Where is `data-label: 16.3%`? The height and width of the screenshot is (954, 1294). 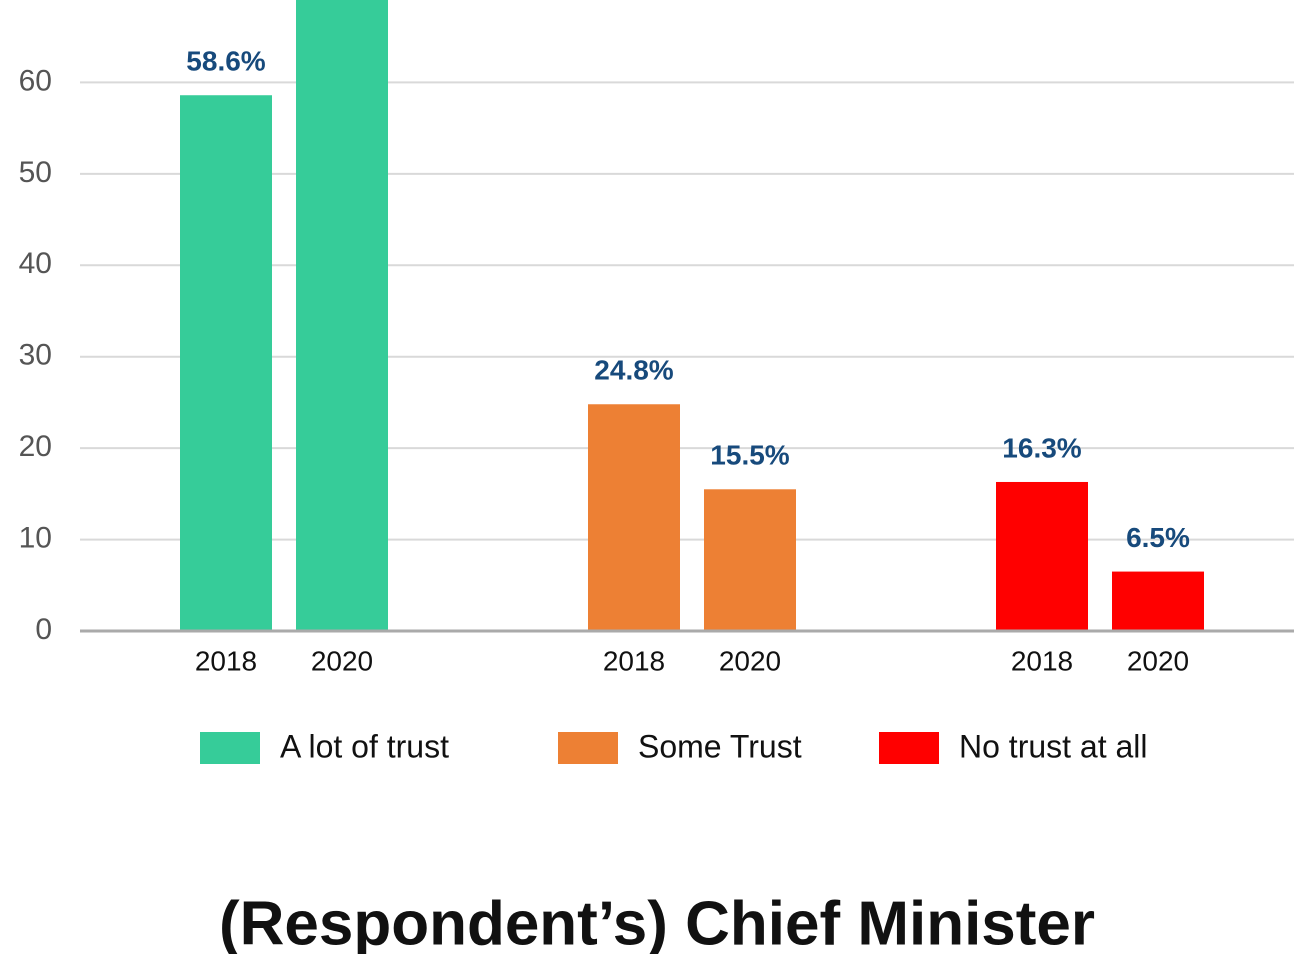
data-label: 16.3% is located at coordinates (1041, 447).